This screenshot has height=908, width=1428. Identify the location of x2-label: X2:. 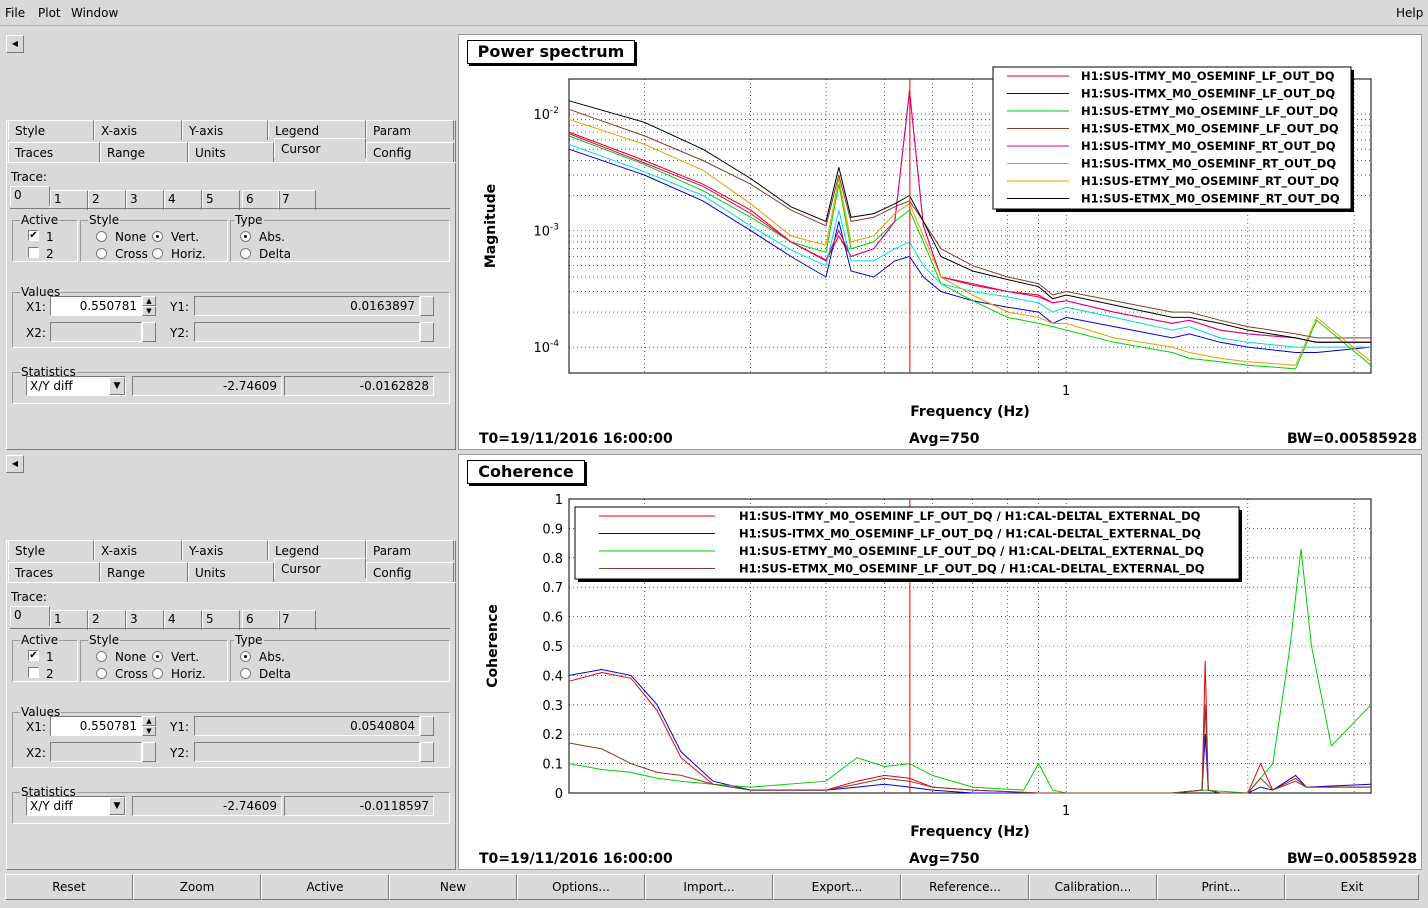
(36, 753).